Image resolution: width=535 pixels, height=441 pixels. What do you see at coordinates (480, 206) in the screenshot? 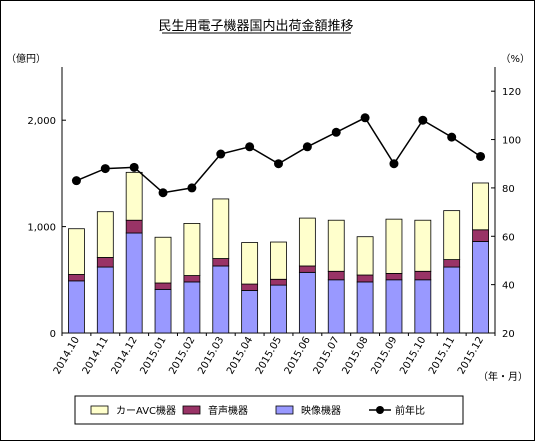
I see `bar-segment-car_avc-2015.12` at bounding box center [480, 206].